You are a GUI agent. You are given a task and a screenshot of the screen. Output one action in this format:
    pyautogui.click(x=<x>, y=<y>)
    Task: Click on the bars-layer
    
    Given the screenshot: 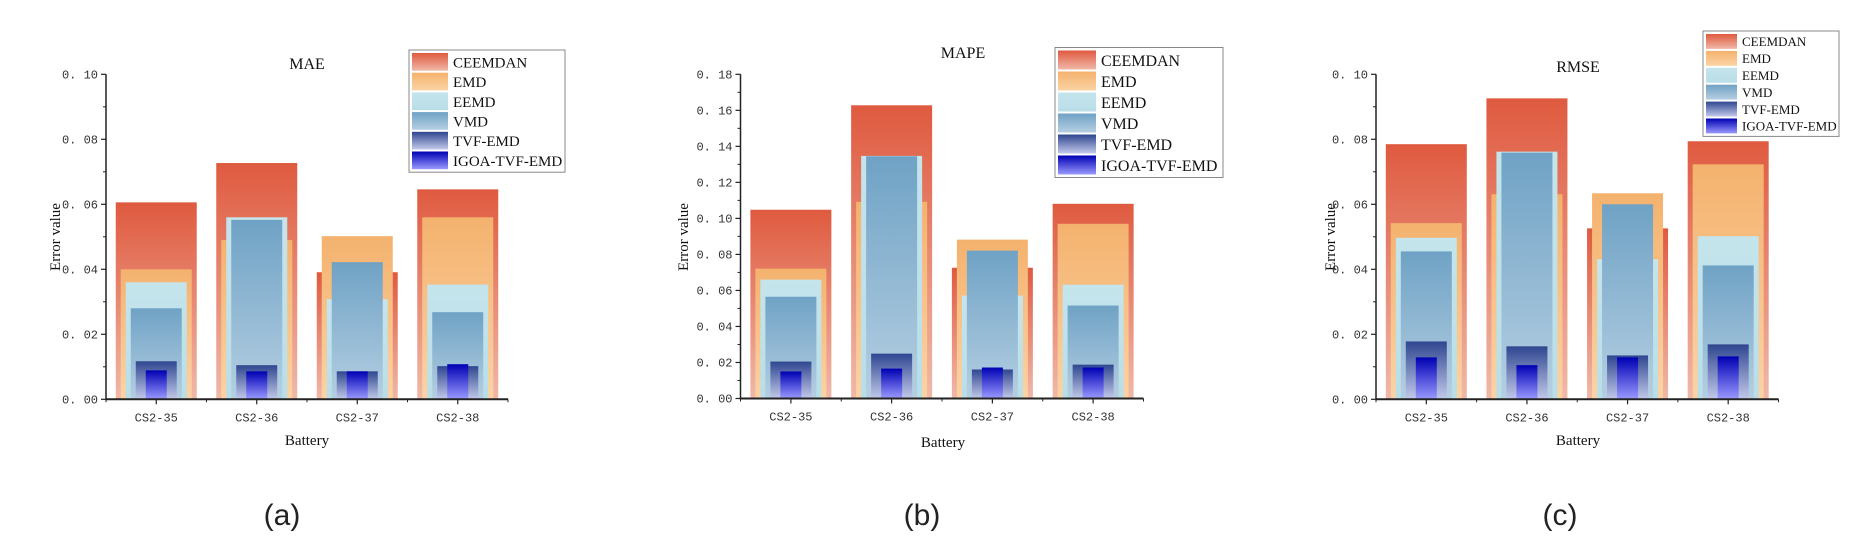 What is the action you would take?
    pyautogui.click(x=307, y=281)
    